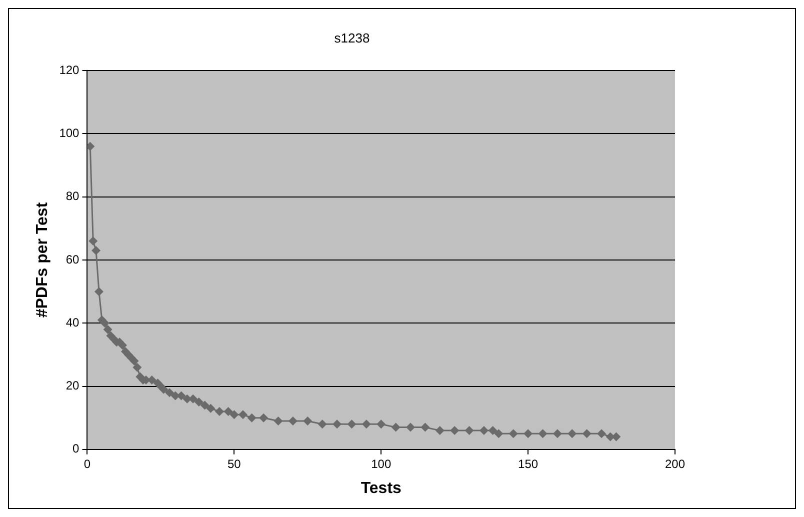 The width and height of the screenshot is (804, 517). Describe the element at coordinates (73, 259) in the screenshot. I see `y-tick-label: 60` at that location.